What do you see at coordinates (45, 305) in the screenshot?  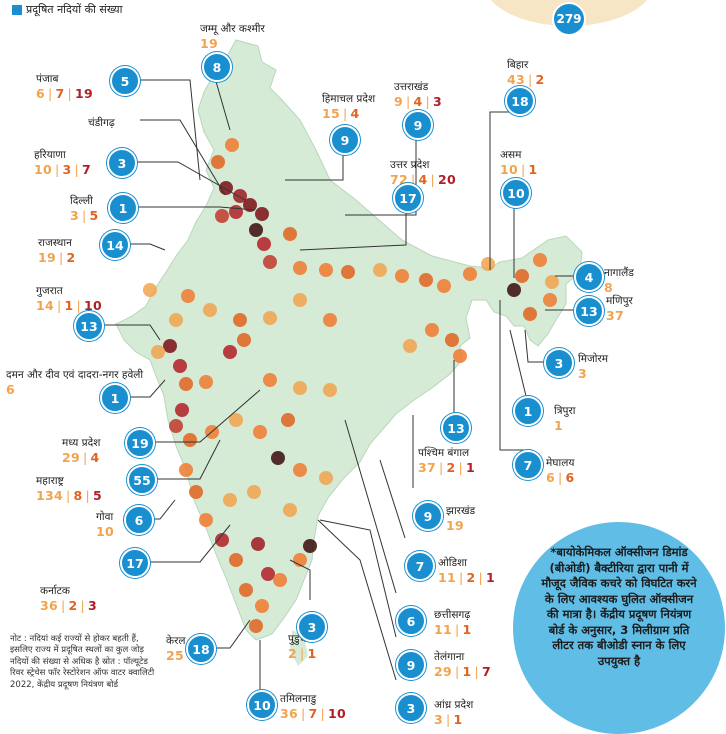 I see `bod-count: 14` at bounding box center [45, 305].